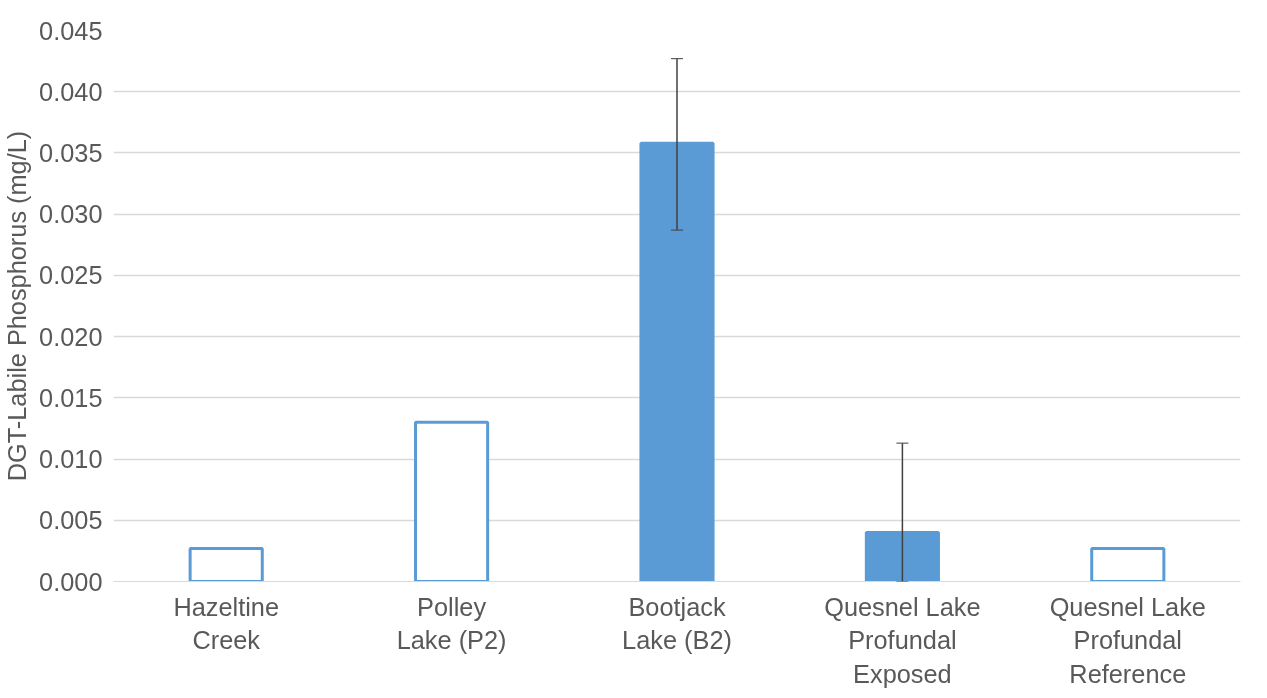 The height and width of the screenshot is (698, 1267). I want to click on y-tick-label: 0.030, so click(71, 214).